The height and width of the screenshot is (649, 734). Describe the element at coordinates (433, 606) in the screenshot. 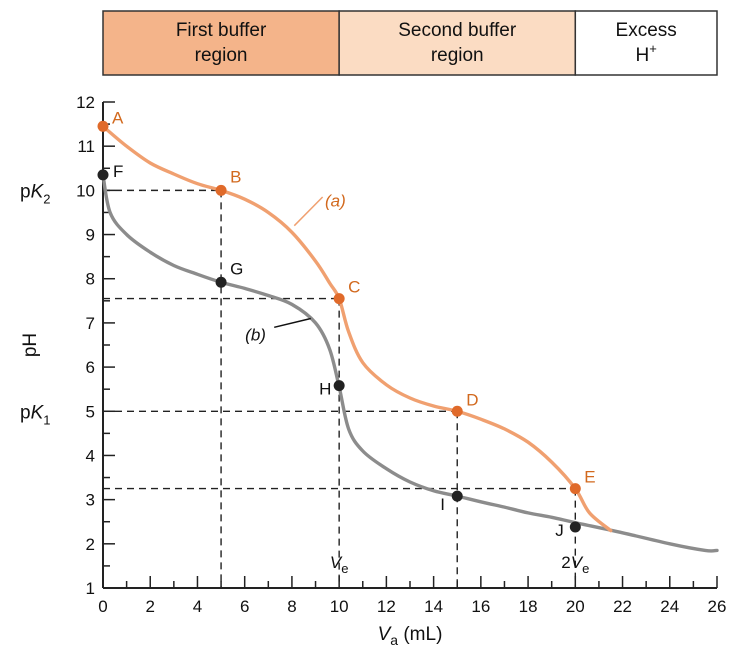

I see `x-tick-label: 14` at that location.